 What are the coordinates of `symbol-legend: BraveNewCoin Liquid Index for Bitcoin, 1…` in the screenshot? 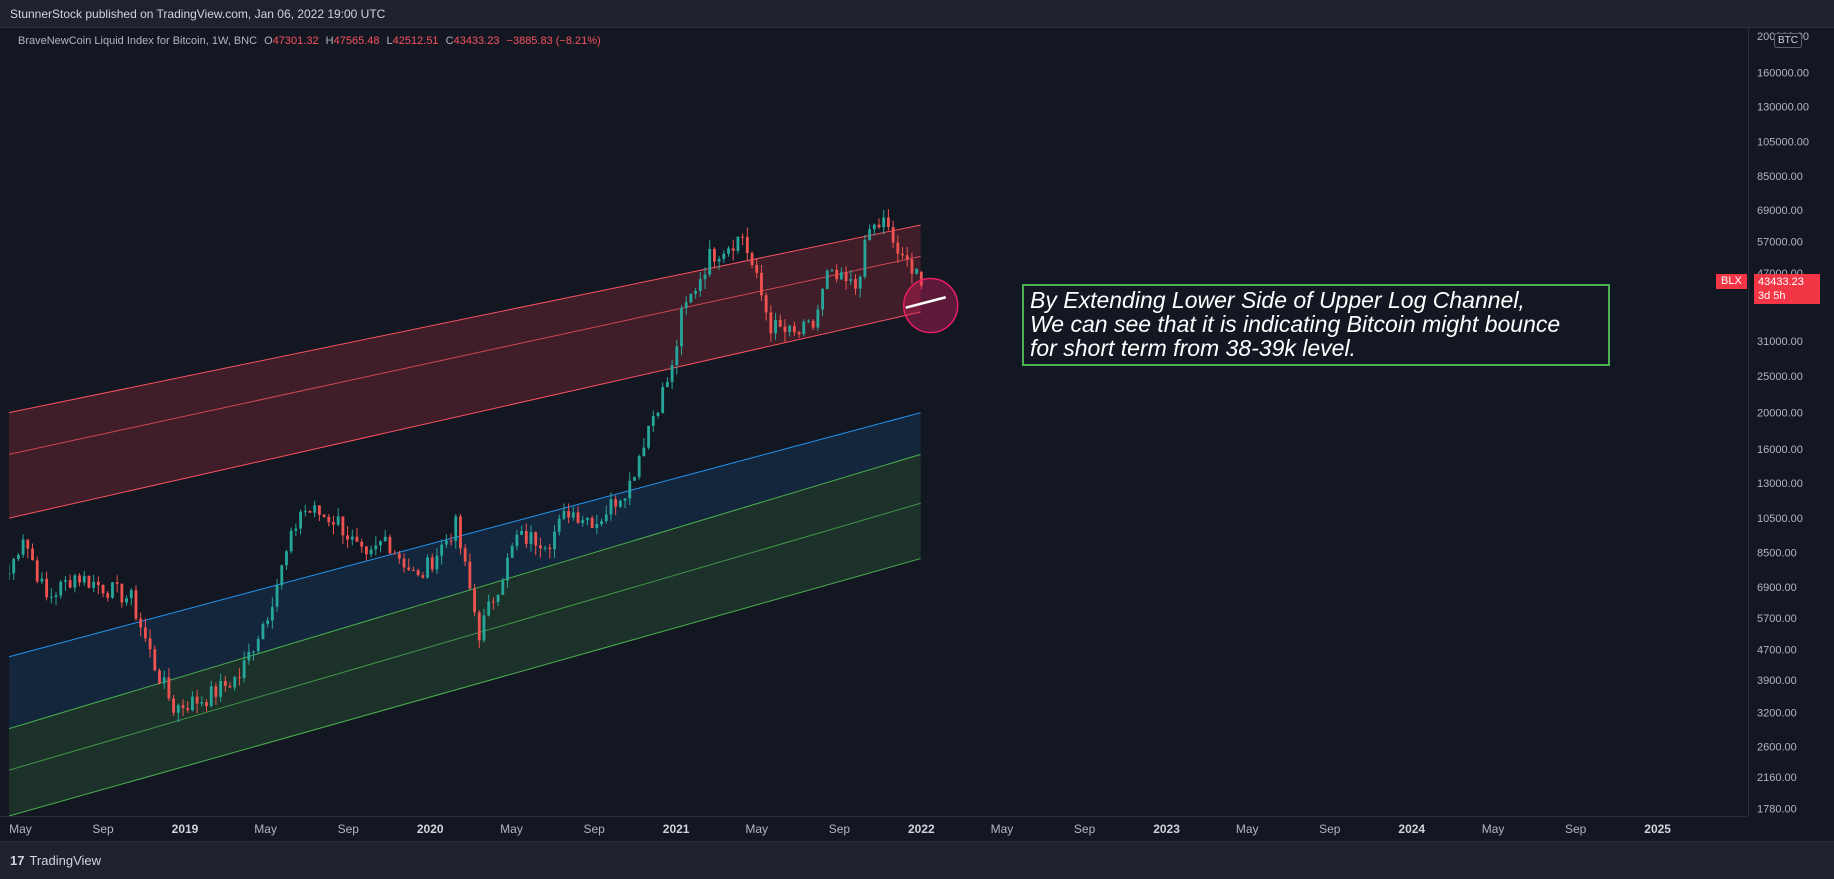 It's located at (309, 41).